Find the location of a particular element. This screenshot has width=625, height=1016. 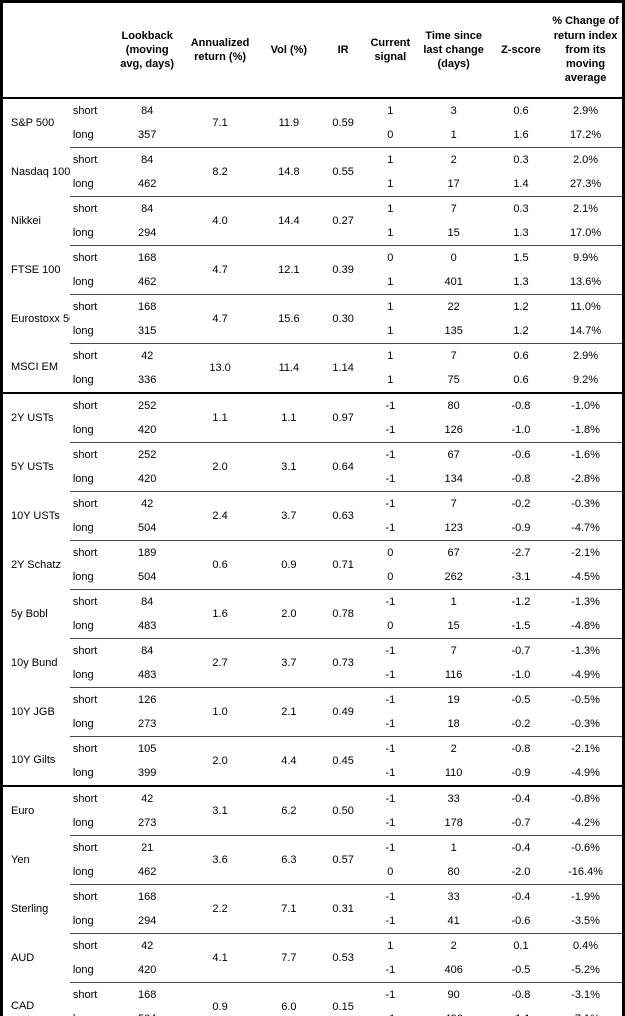

ir-value: 0.49 is located at coordinates (343, 712).